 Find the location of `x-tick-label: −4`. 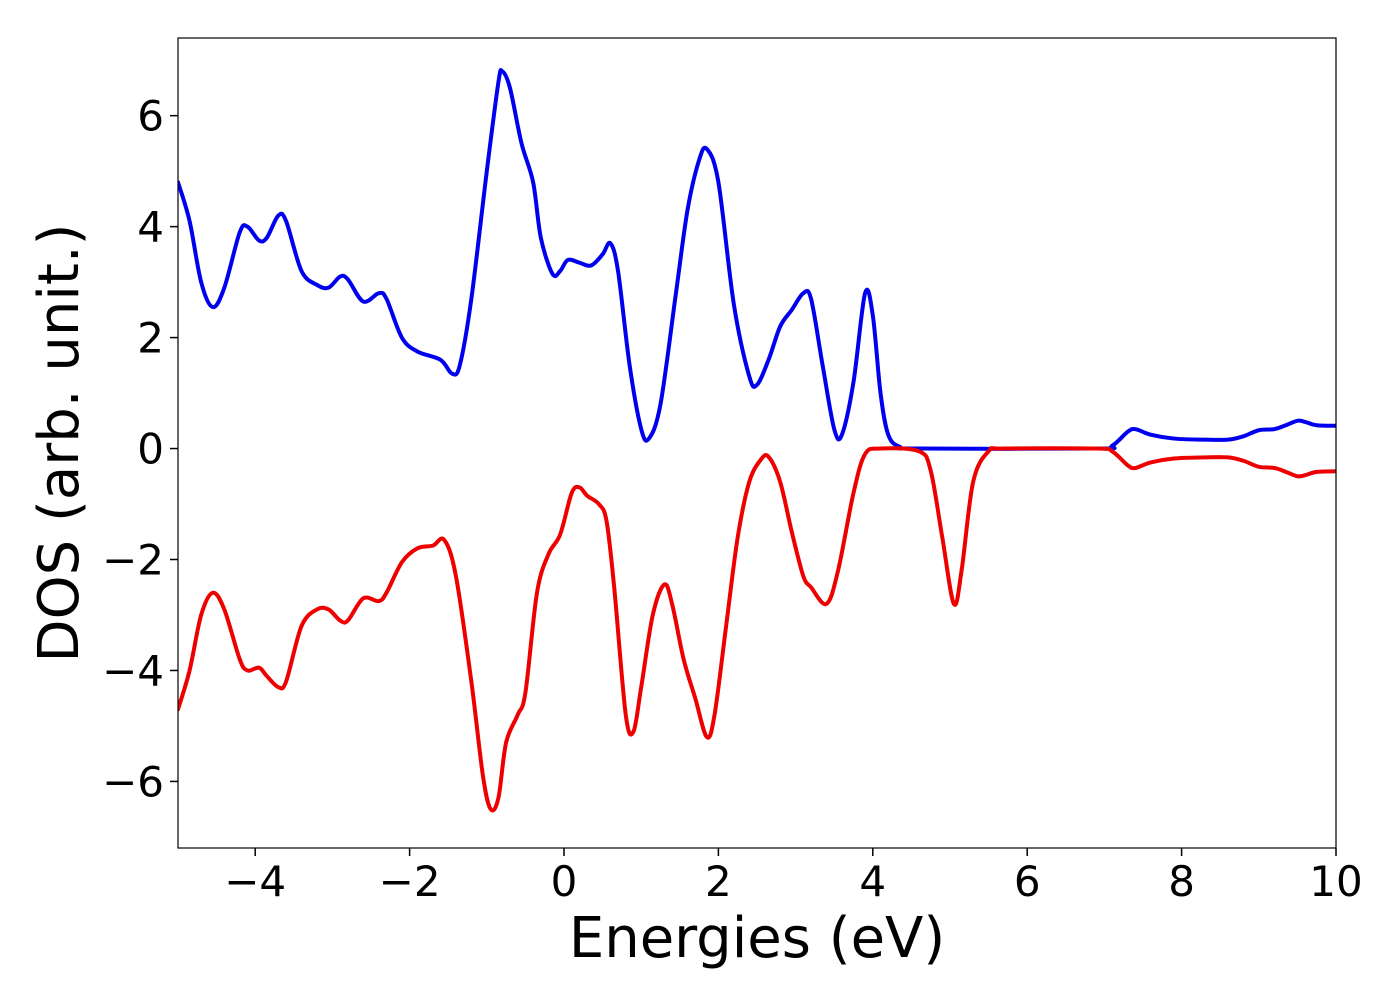

x-tick-label: −4 is located at coordinates (255, 881).